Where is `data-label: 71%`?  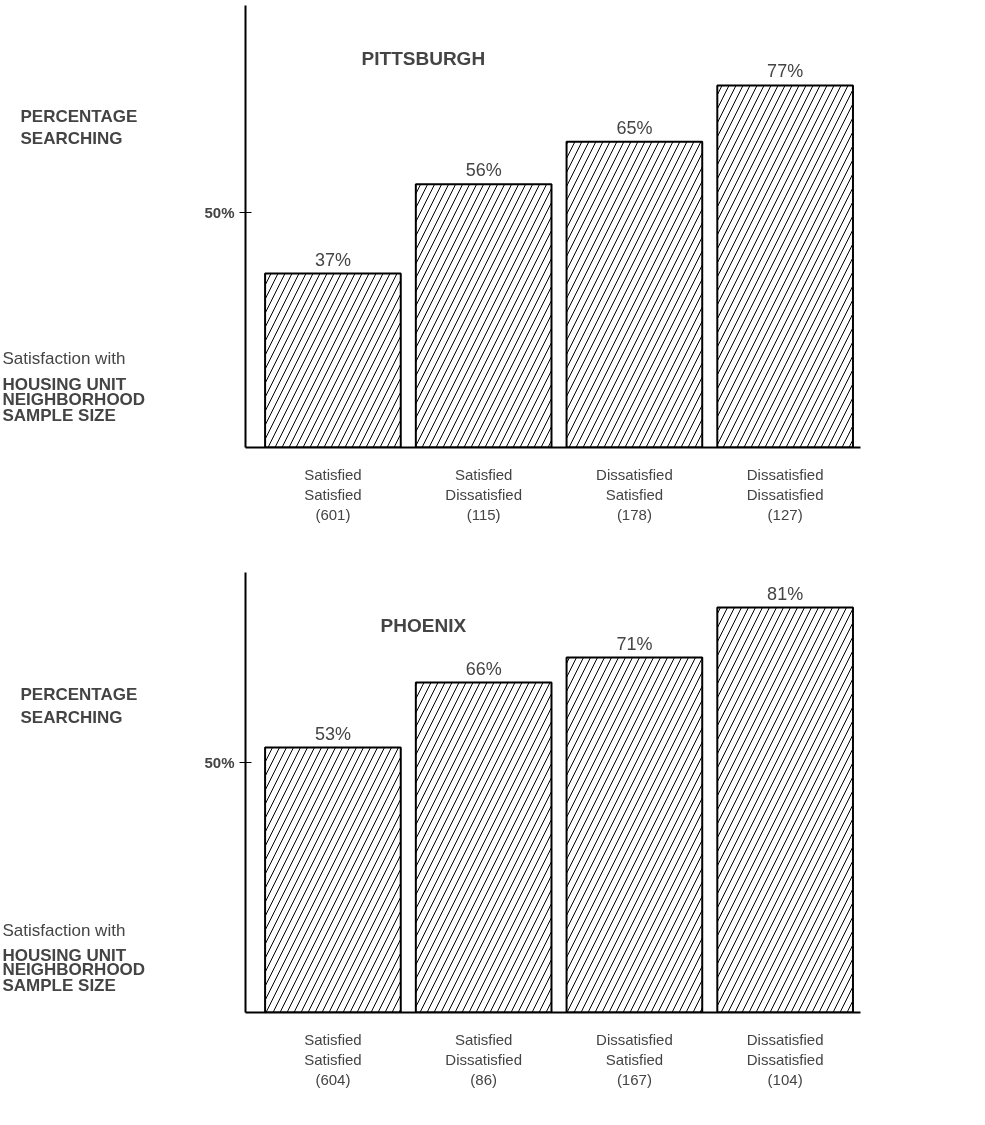 data-label: 71% is located at coordinates (634, 643).